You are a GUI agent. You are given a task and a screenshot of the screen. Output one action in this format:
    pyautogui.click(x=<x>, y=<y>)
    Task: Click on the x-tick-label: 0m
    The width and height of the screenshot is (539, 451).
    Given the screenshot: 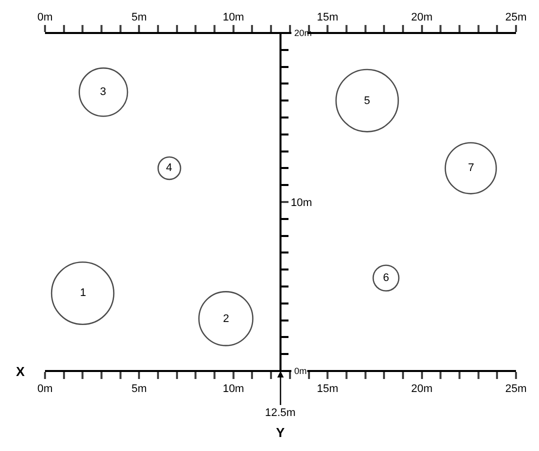 What is the action you would take?
    pyautogui.click(x=45, y=18)
    